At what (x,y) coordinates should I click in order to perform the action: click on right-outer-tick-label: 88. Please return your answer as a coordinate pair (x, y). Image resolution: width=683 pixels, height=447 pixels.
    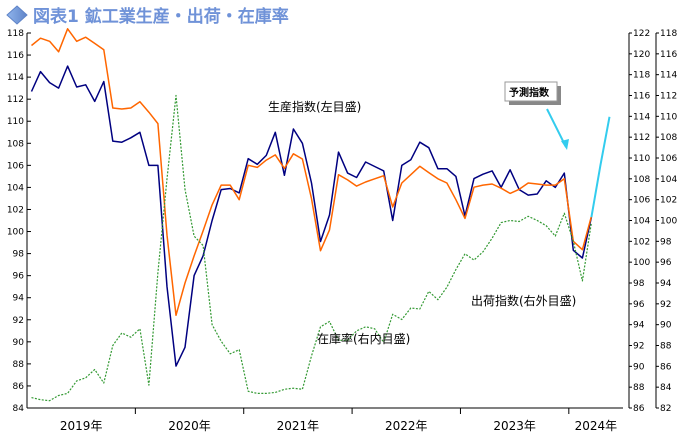
    Looking at the image, I should click on (666, 347).